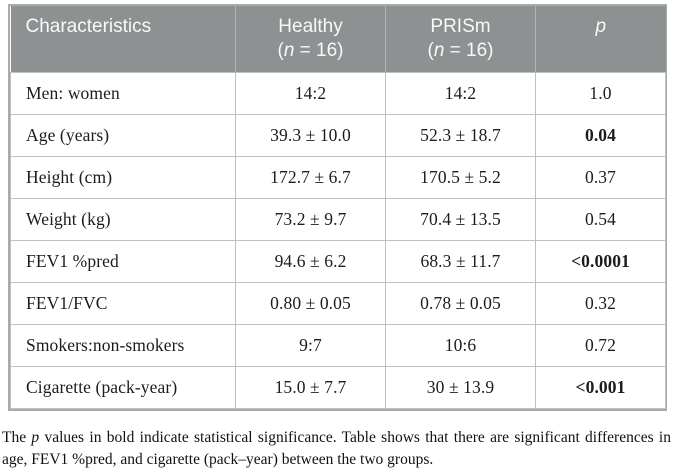 Image resolution: width=673 pixels, height=474 pixels. I want to click on prism-value-cell: 0.78 ± 0.05, so click(460, 303).